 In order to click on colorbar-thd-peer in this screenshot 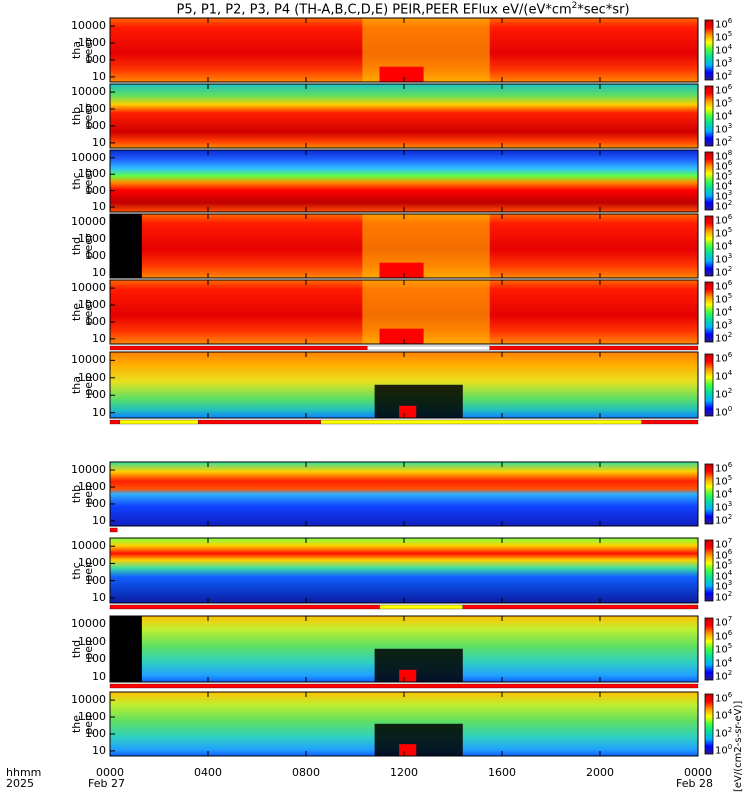, I will do `click(709, 246)`.